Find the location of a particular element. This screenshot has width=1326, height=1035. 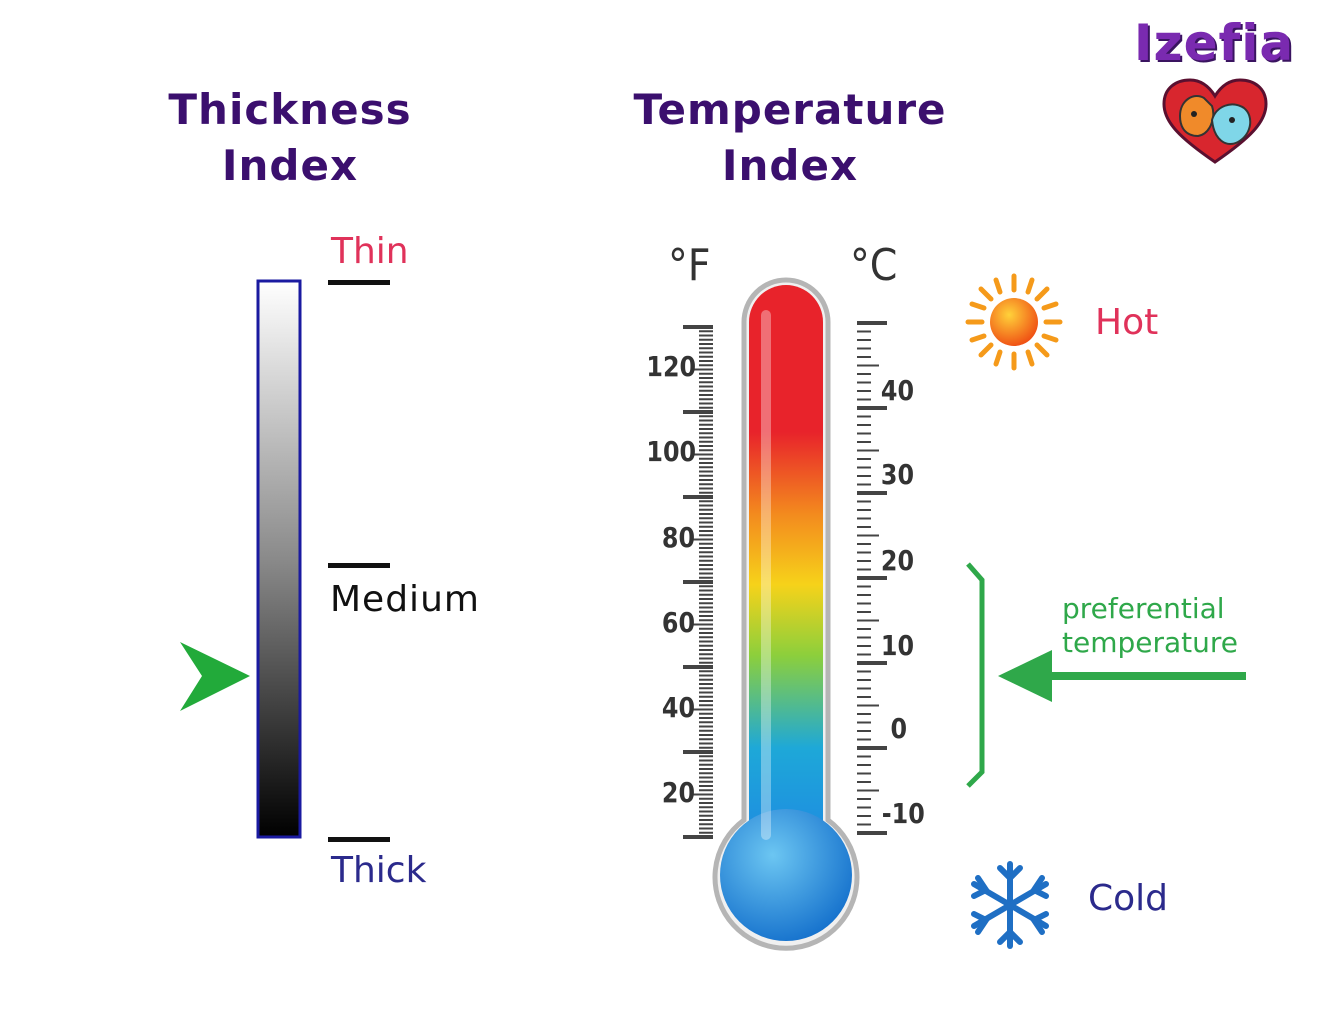

thickness-gradient-bar is located at coordinates (279, 559).